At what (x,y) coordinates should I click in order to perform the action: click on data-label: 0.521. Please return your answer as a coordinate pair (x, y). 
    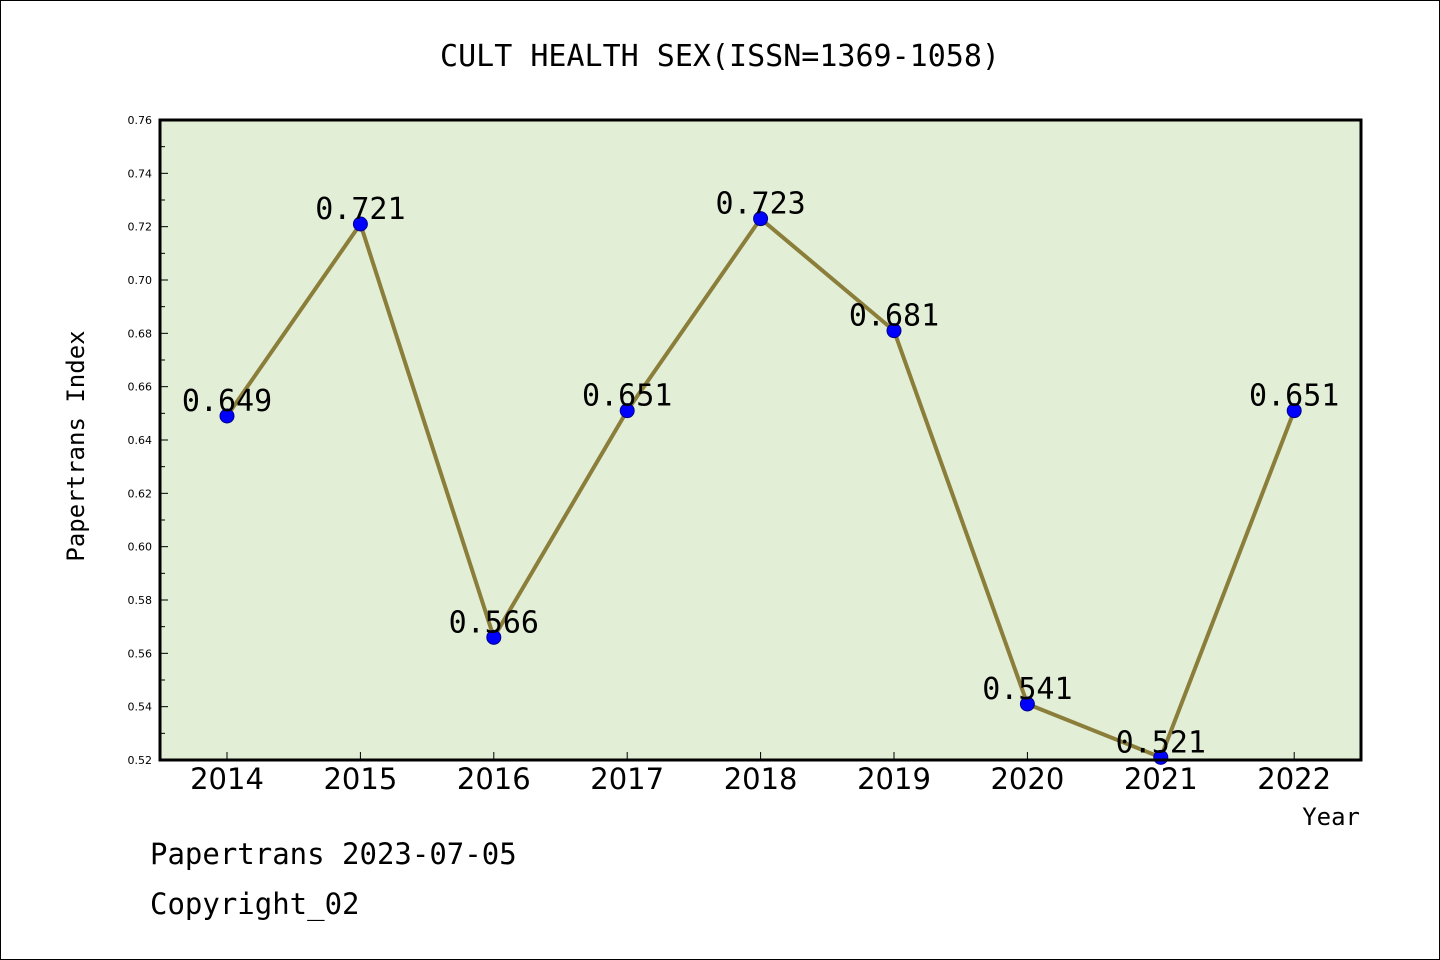
    Looking at the image, I should click on (1161, 742).